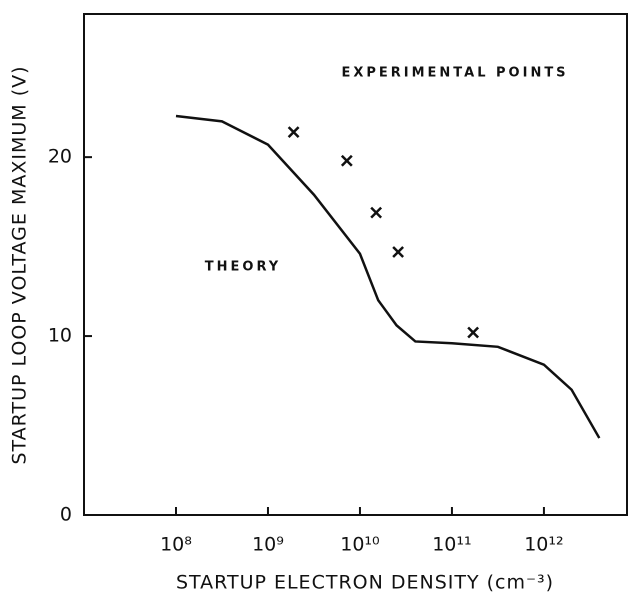 The height and width of the screenshot is (604, 631). What do you see at coordinates (176, 545) in the screenshot?
I see `x-tick-label: 10⁸` at bounding box center [176, 545].